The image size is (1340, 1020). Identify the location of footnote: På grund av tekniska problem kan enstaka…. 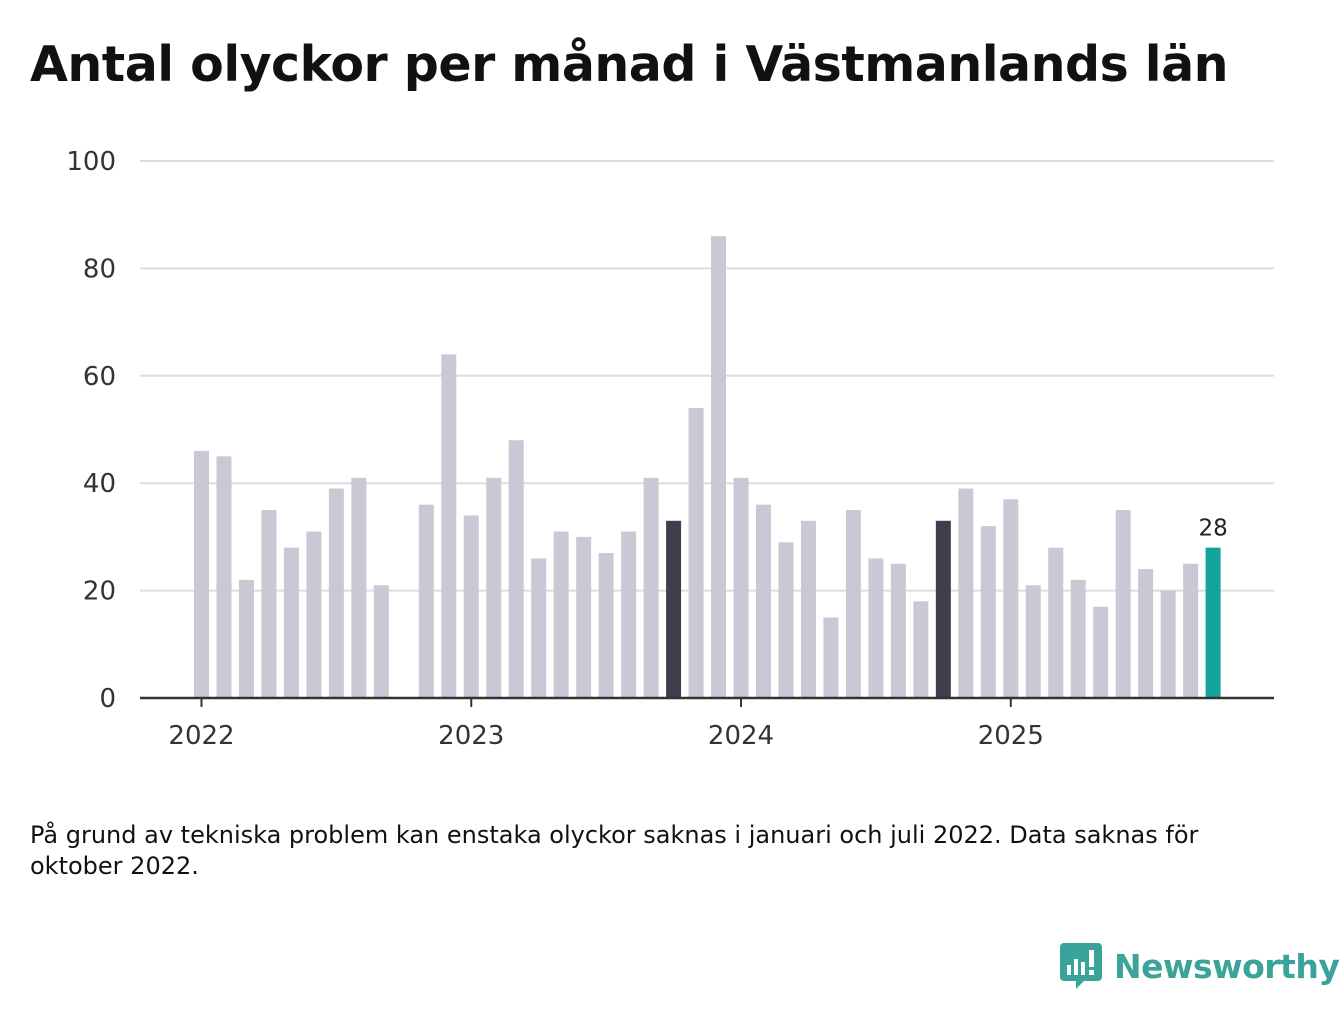
(614, 850).